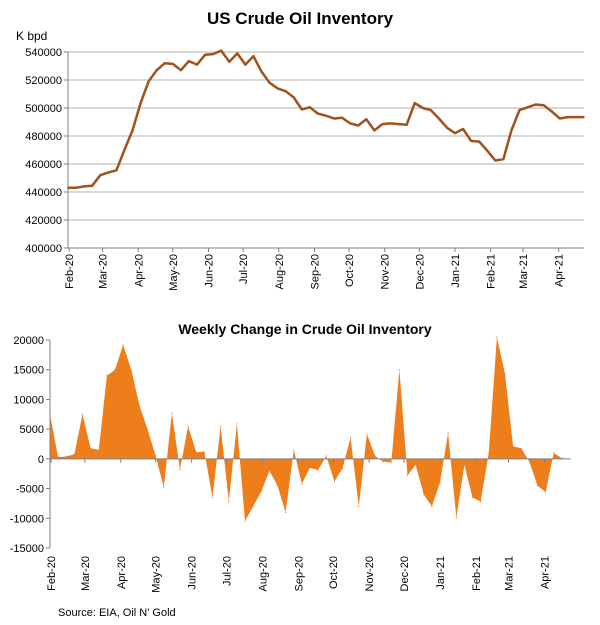 The height and width of the screenshot is (625, 600). I want to click on weekly-change-y-ticks: -15000 -10000 -5000 0 5000 10000 15000 20000, so click(30, 445).